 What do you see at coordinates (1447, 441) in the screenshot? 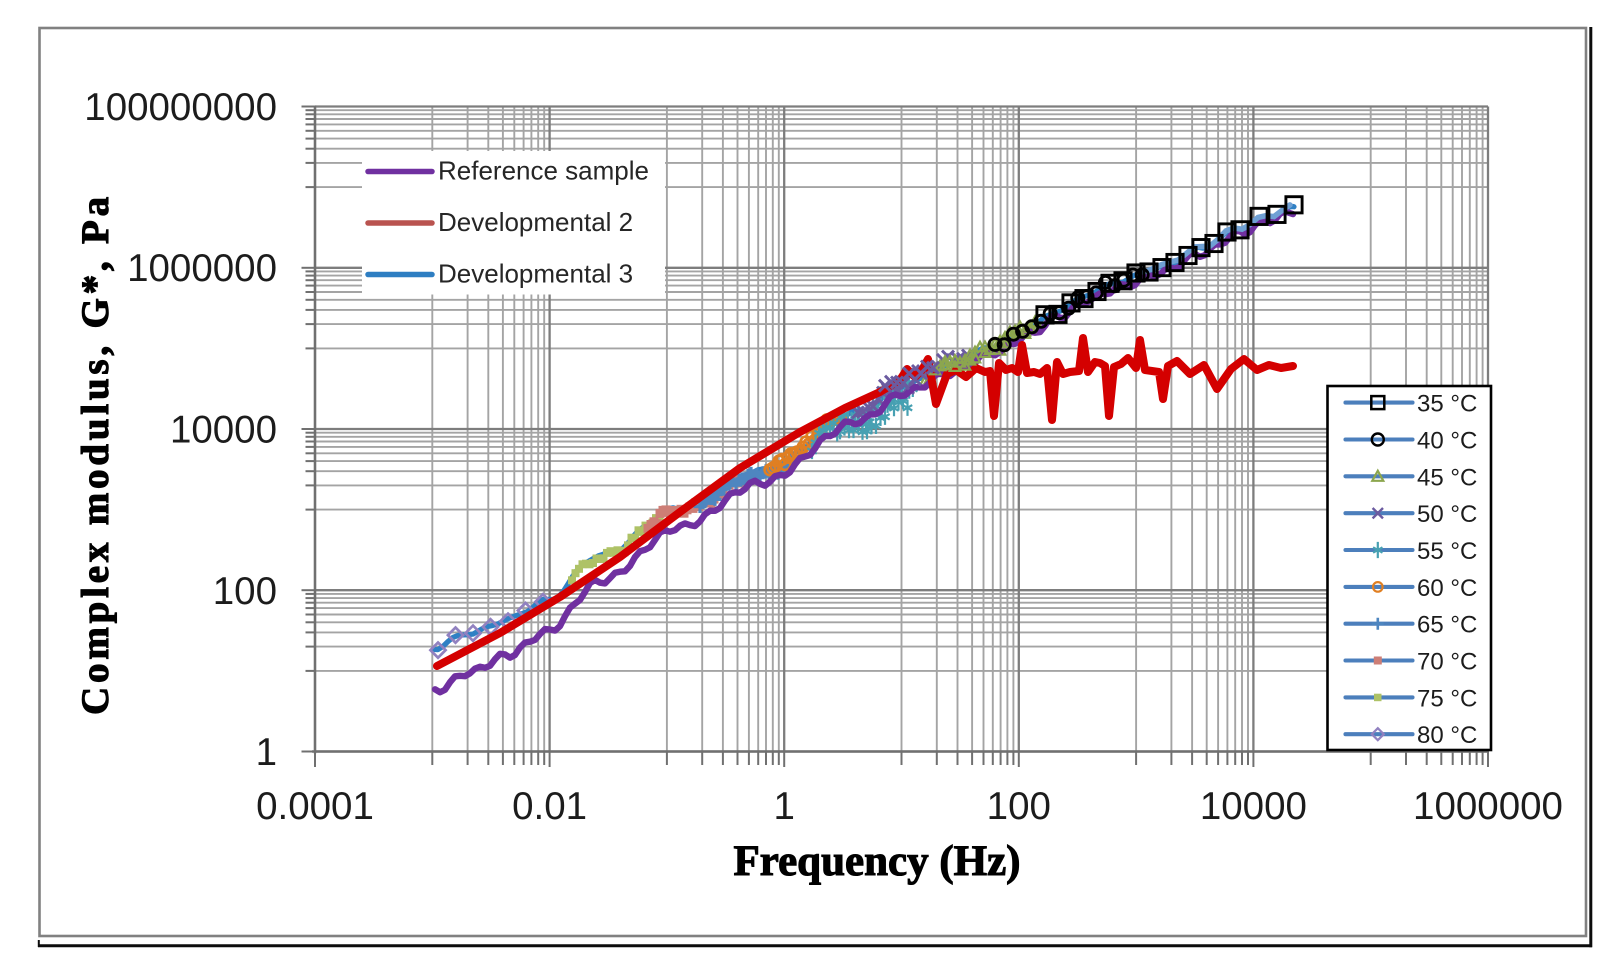
I see `svg-text: 40 °C` at bounding box center [1447, 441].